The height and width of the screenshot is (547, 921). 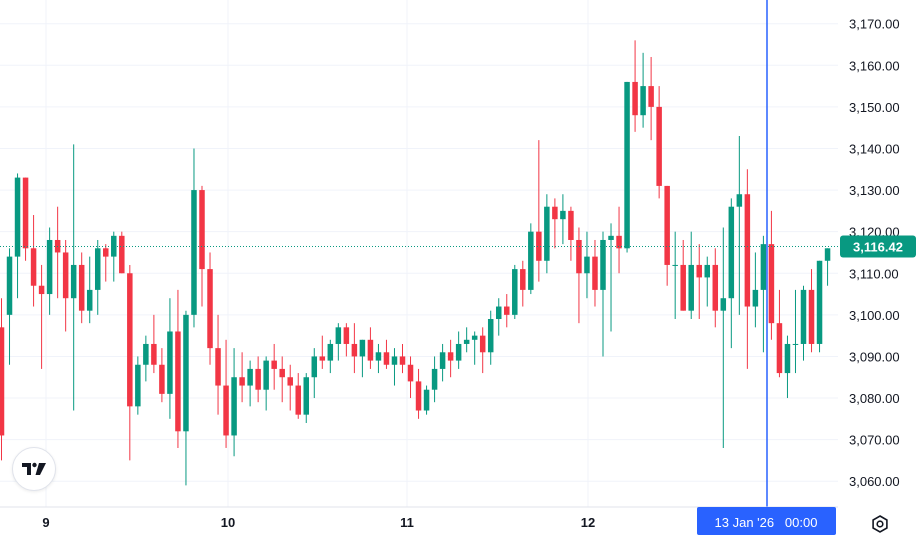 I want to click on crosshair-date-label: 13 Jan '26 00:00, so click(x=766, y=522).